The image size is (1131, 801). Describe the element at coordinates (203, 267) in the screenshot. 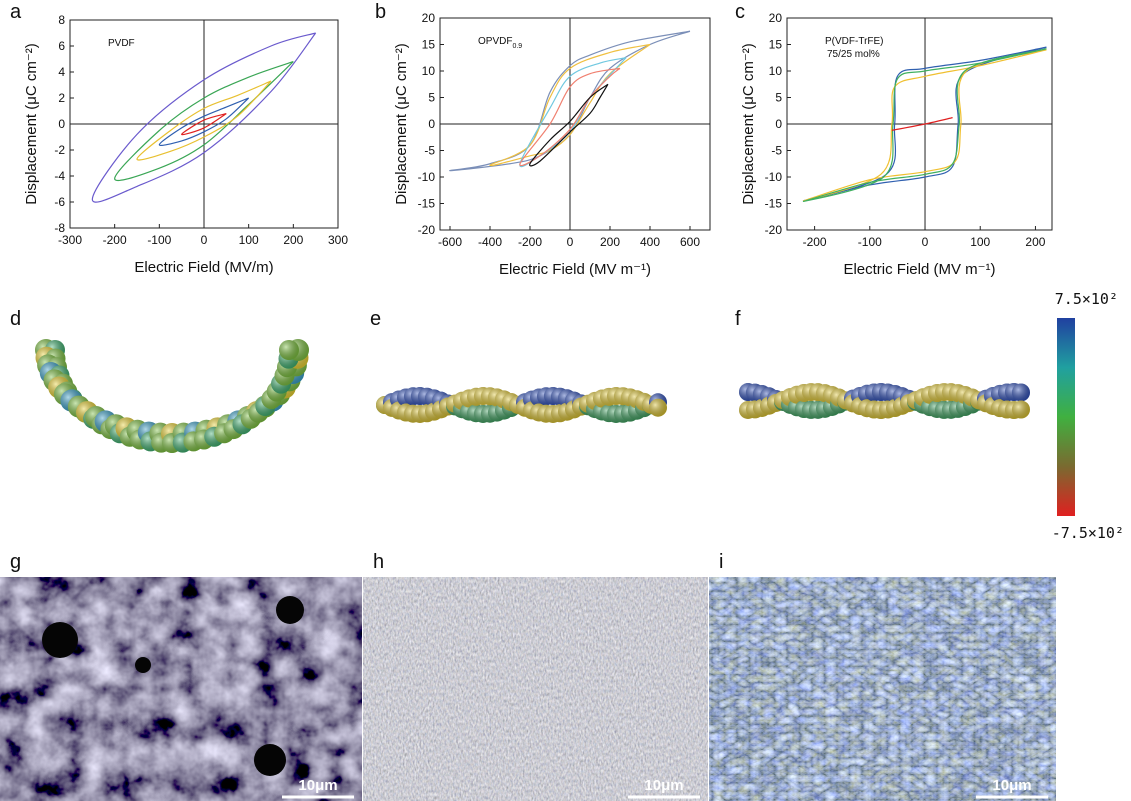

I see `x-axis-label: Electric Field (MV/m)` at that location.